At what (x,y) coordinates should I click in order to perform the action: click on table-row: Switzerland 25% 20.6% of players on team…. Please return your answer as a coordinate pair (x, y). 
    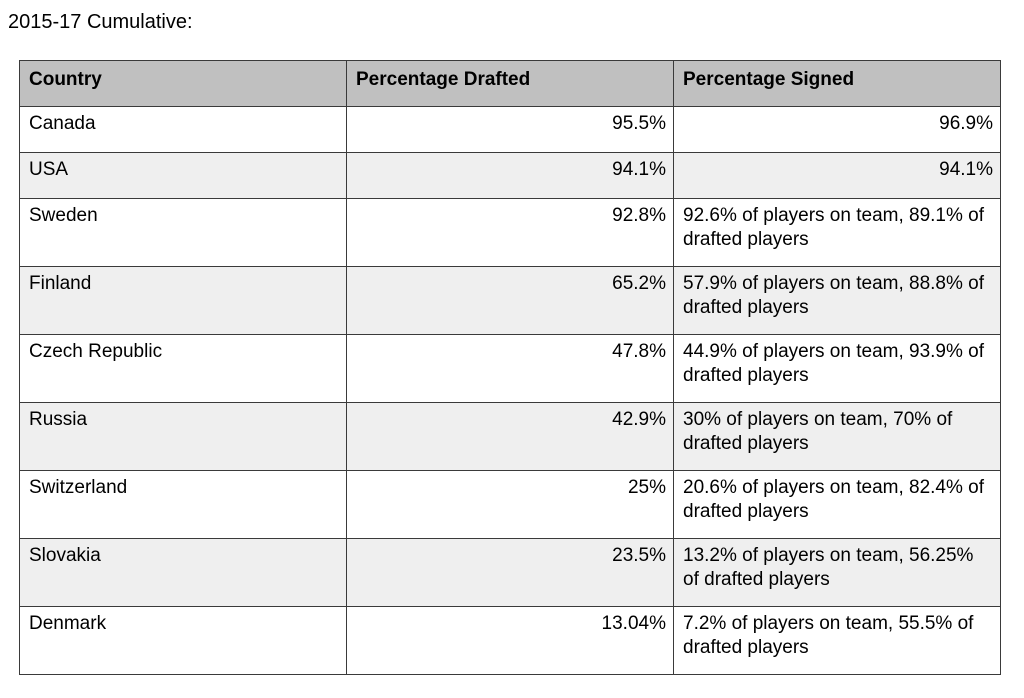
    Looking at the image, I should click on (510, 504).